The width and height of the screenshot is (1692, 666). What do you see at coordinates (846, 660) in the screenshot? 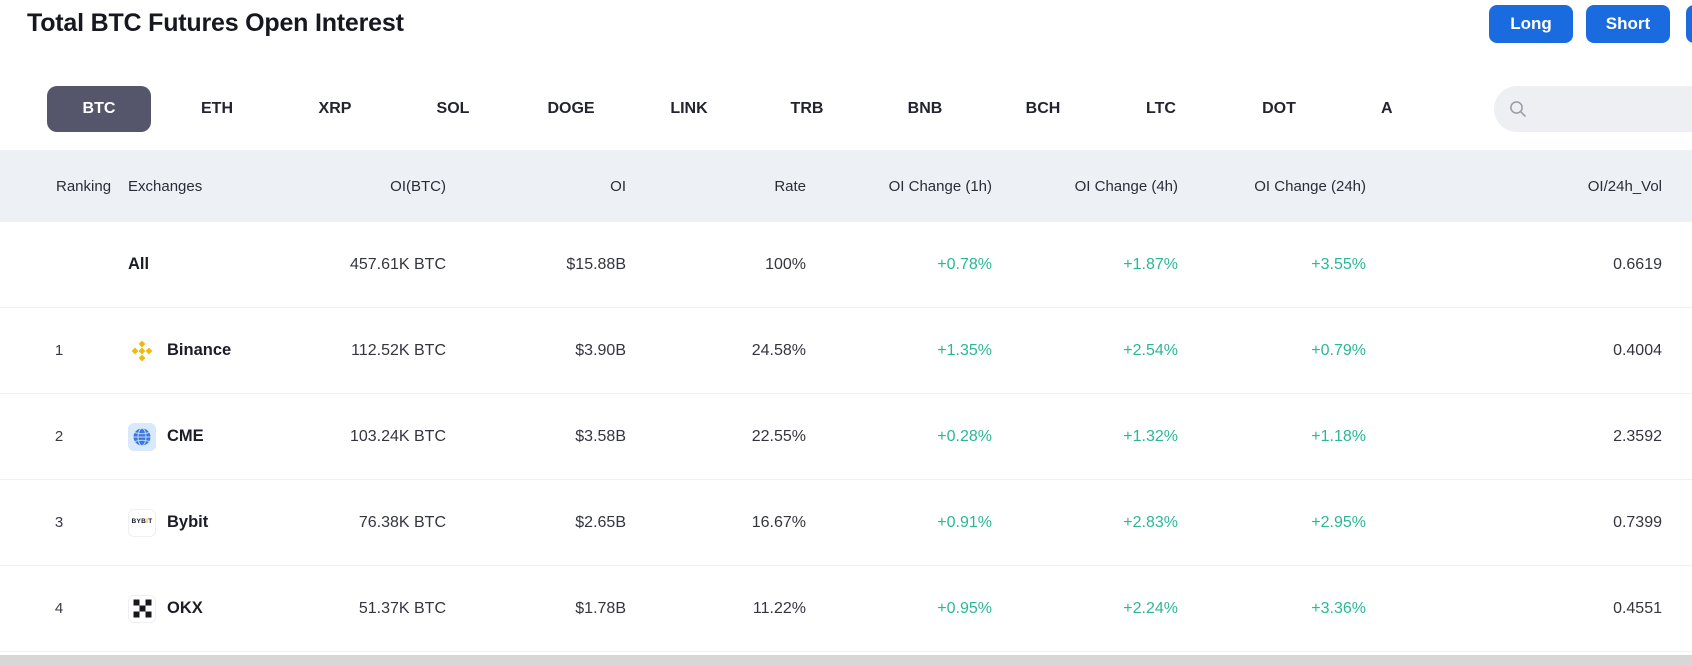
I see `bottom-divider` at bounding box center [846, 660].